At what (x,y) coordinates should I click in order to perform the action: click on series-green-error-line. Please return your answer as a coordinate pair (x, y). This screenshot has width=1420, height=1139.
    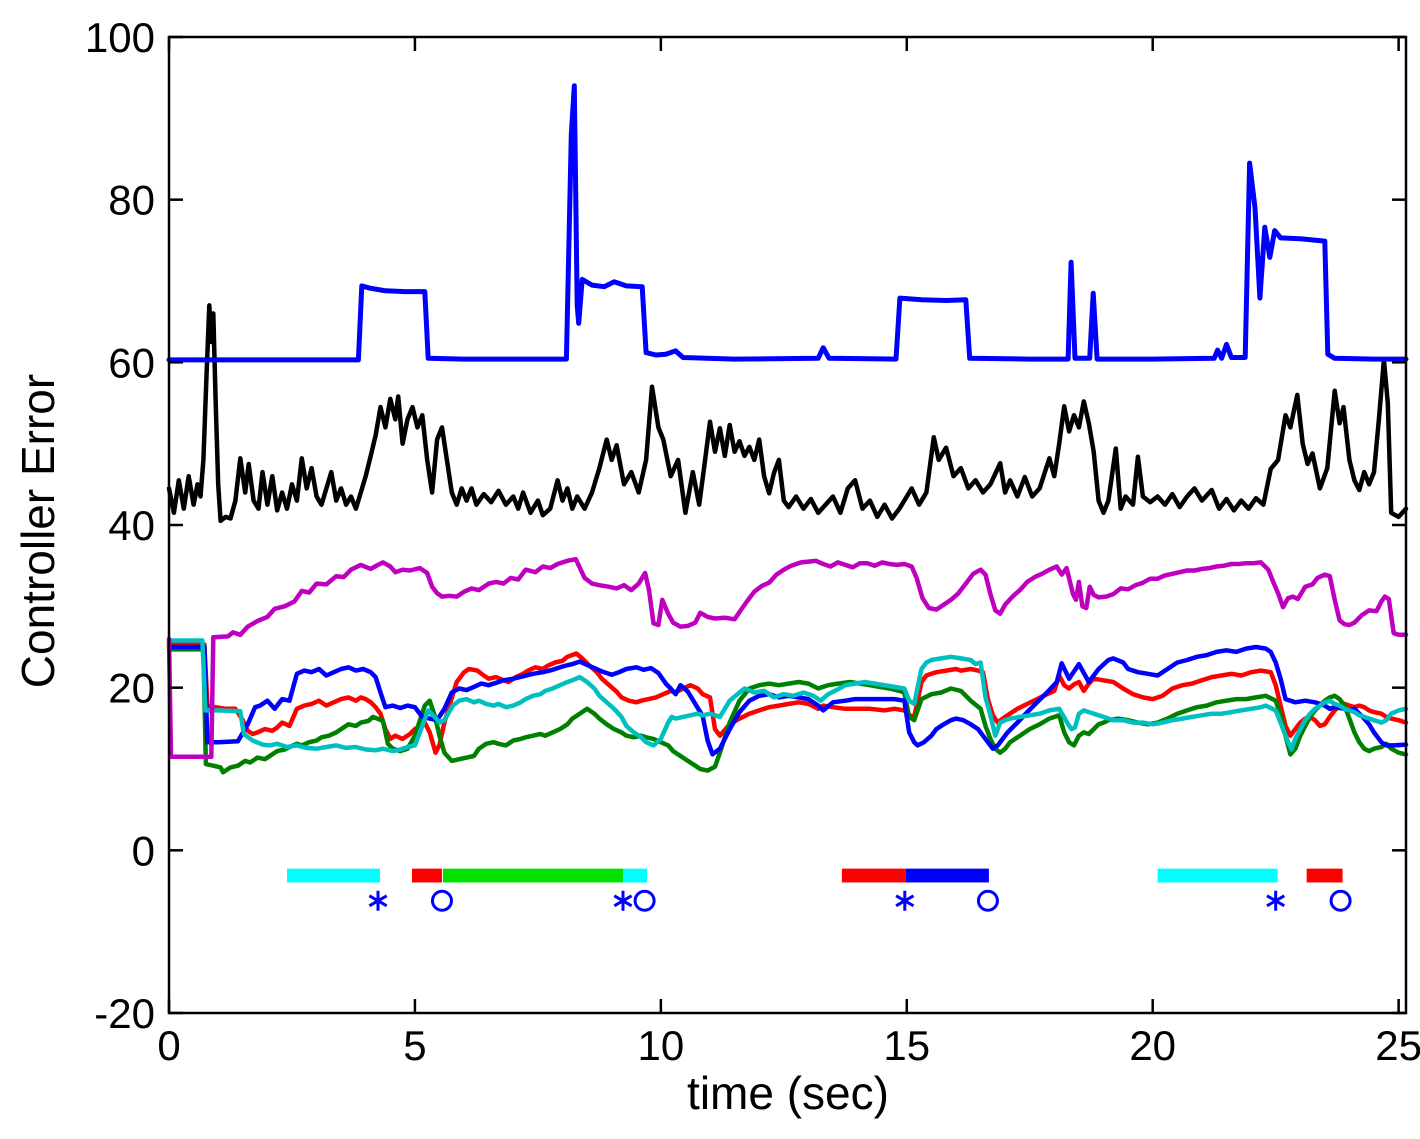
    Looking at the image, I should click on (787, 711).